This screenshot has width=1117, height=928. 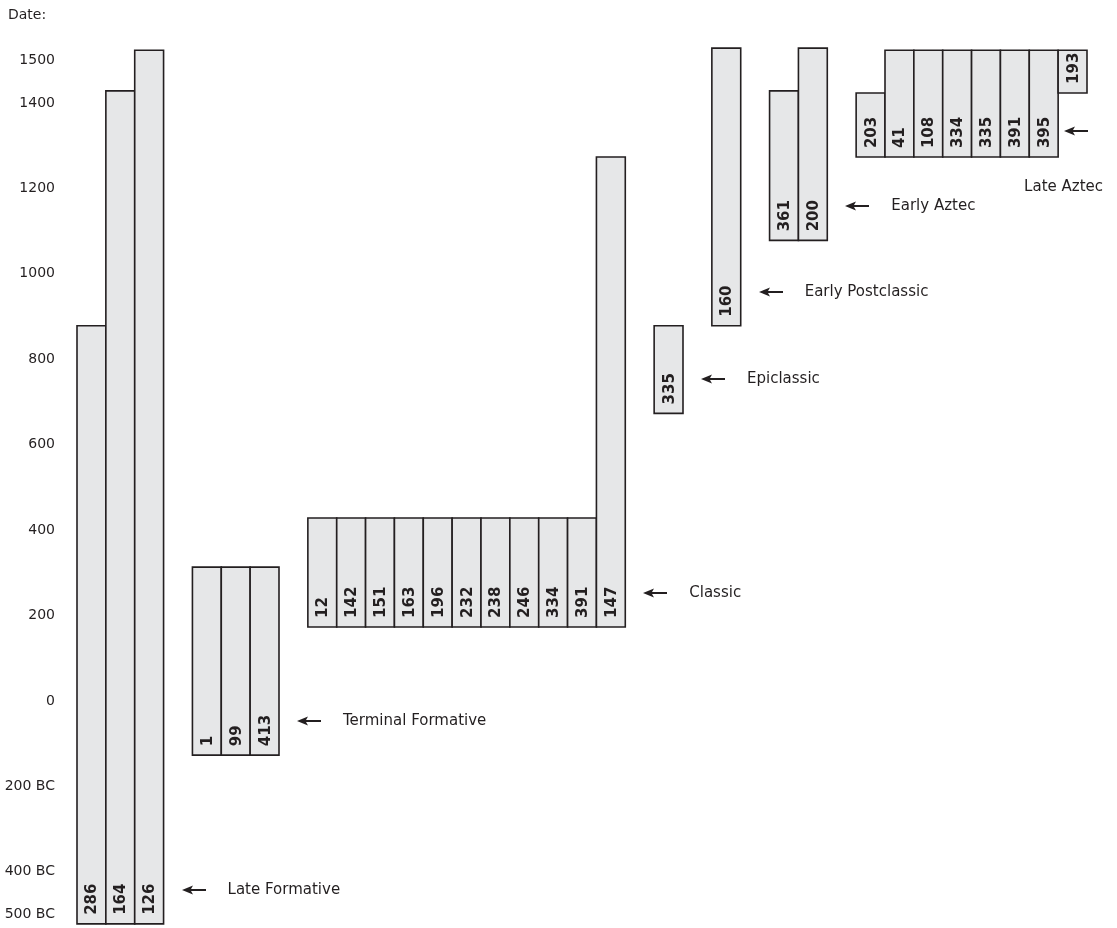 I want to click on x-tick-label: 395, so click(x=1043, y=132).